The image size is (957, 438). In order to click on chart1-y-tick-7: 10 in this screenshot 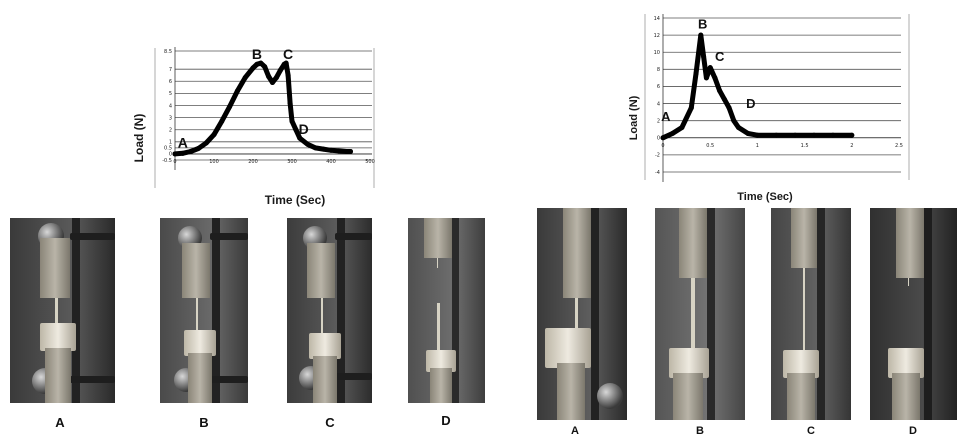, I will do `click(657, 53)`.